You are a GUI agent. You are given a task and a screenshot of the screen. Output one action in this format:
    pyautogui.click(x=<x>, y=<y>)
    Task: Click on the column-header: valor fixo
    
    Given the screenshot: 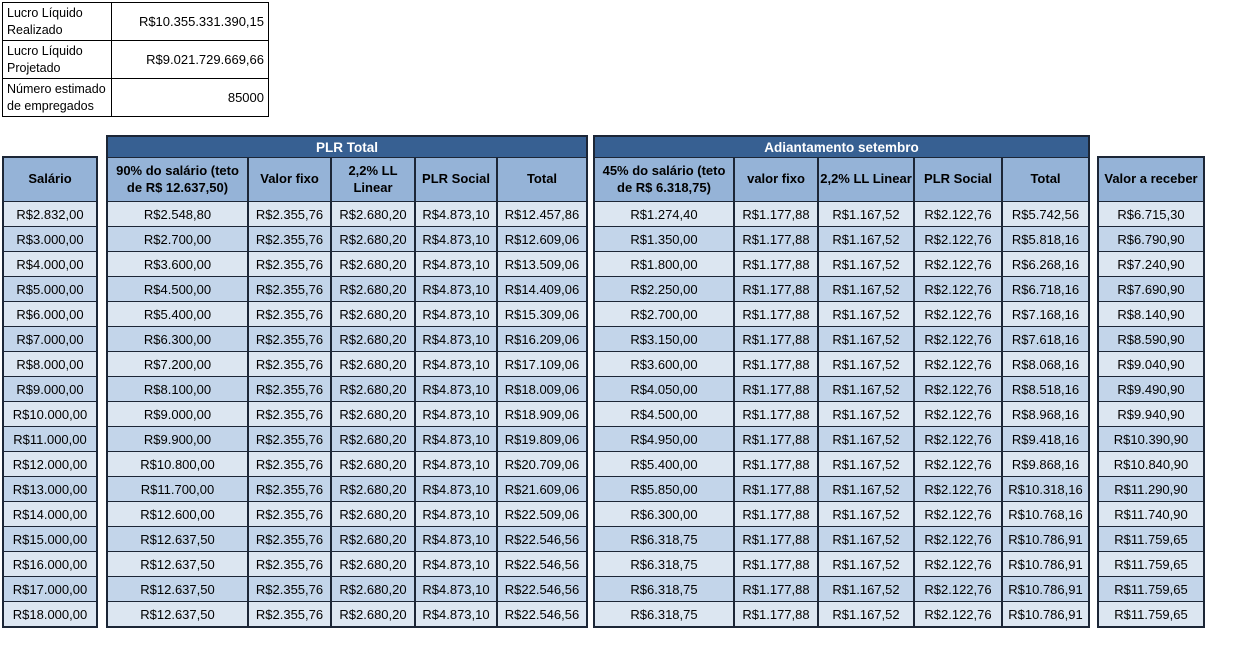 What is the action you would take?
    pyautogui.click(x=776, y=179)
    